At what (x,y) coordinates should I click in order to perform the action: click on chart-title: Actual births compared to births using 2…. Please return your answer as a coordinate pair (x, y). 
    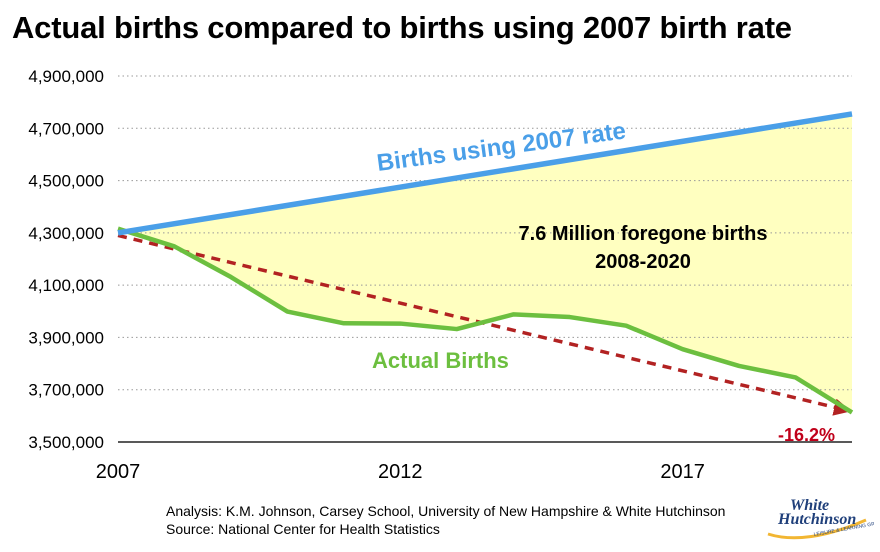
    Looking at the image, I should click on (402, 27).